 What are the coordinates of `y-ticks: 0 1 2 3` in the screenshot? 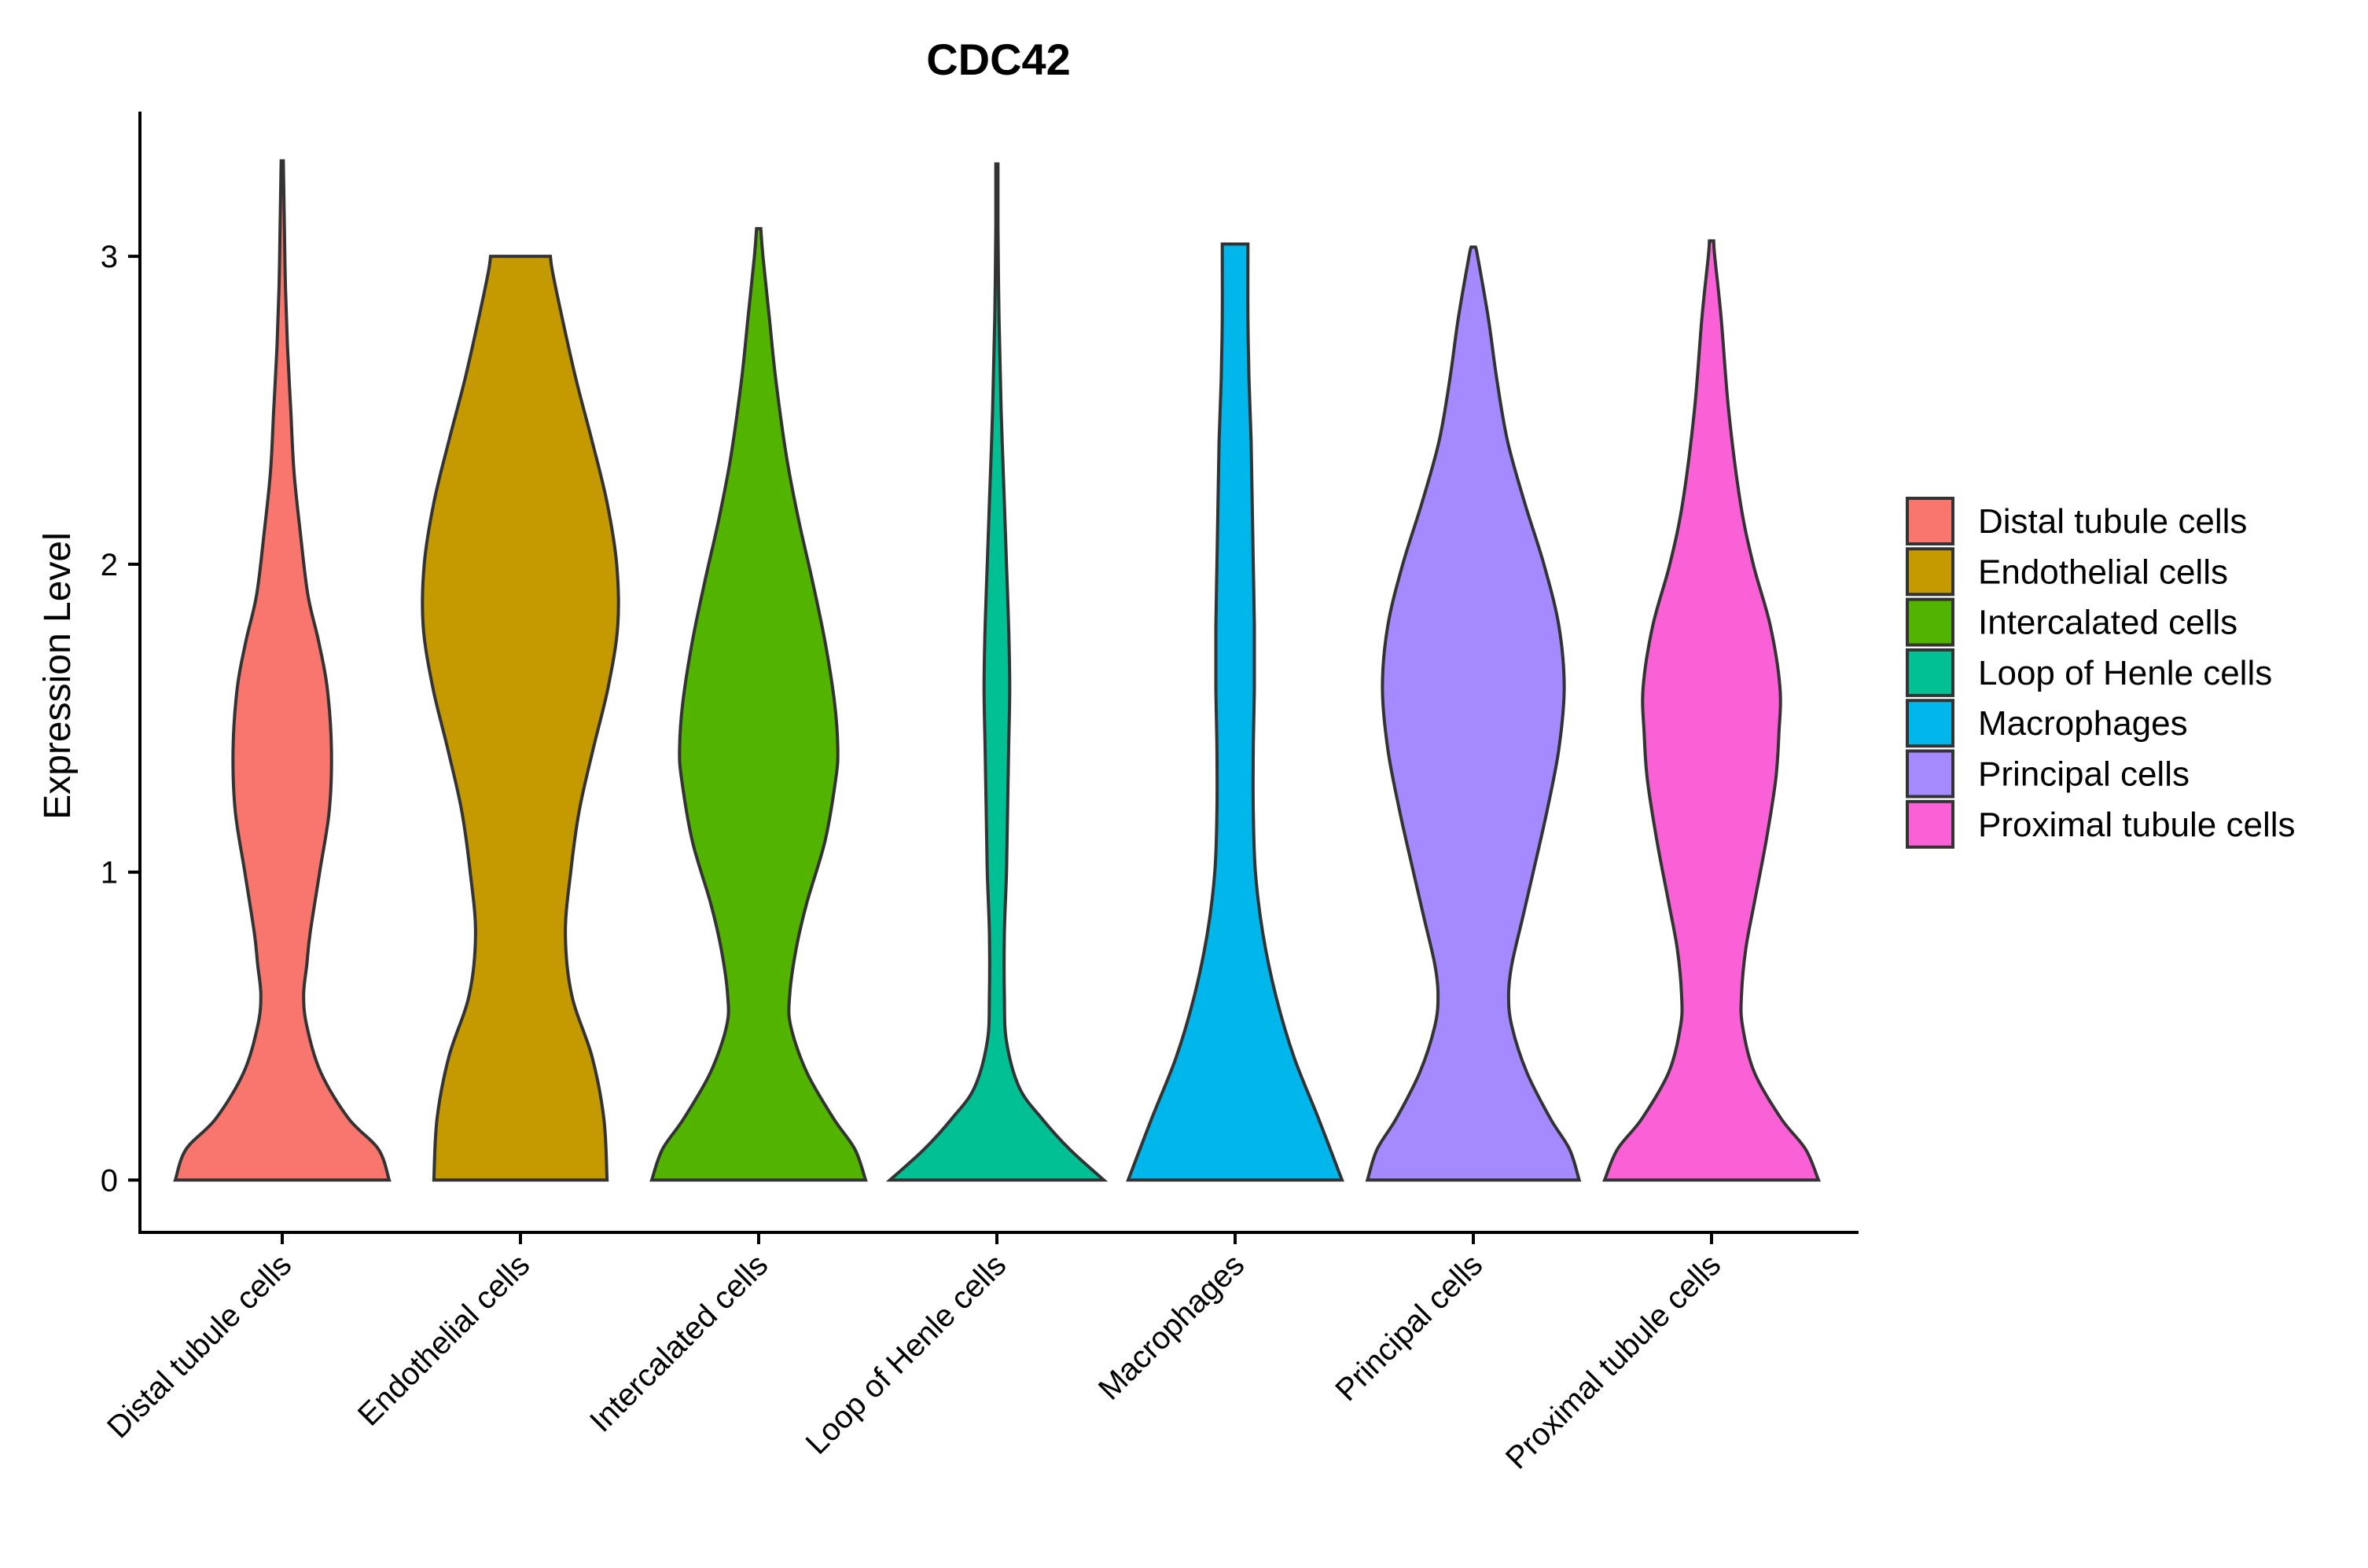 It's located at (120, 719).